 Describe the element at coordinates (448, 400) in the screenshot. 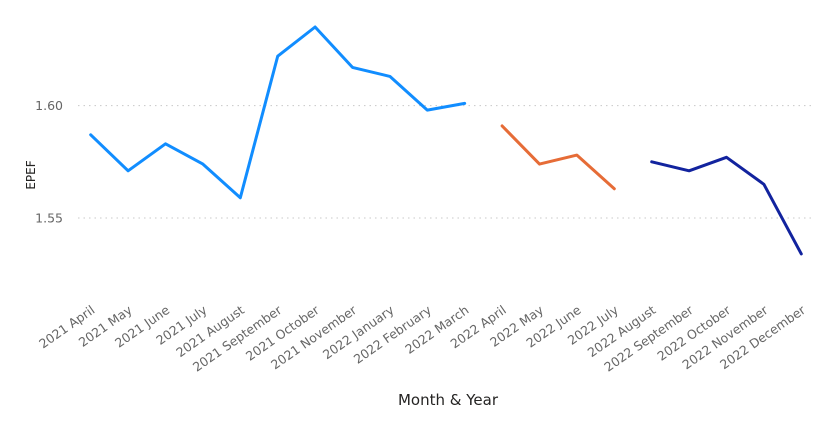

I see `x-axis-title: Month & Year` at that location.